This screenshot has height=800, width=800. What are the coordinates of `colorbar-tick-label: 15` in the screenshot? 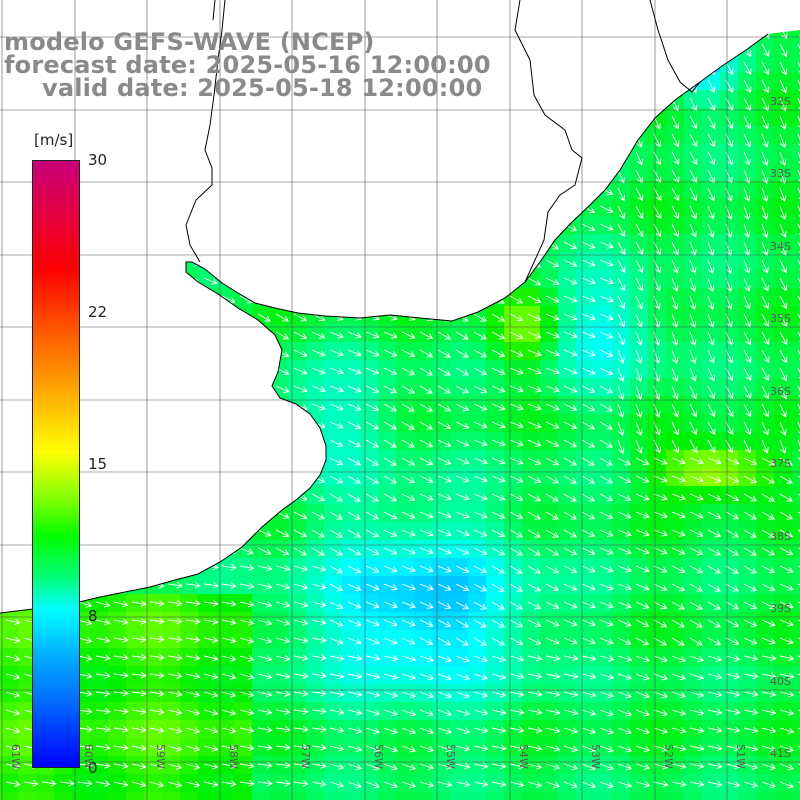 It's located at (98, 464).